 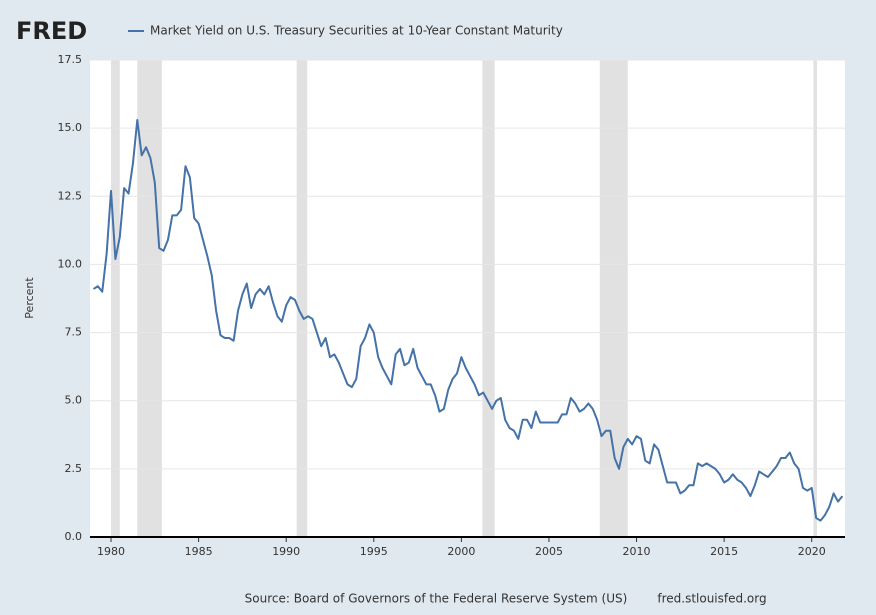 I want to click on x-tick-label: 1995, so click(x=374, y=551).